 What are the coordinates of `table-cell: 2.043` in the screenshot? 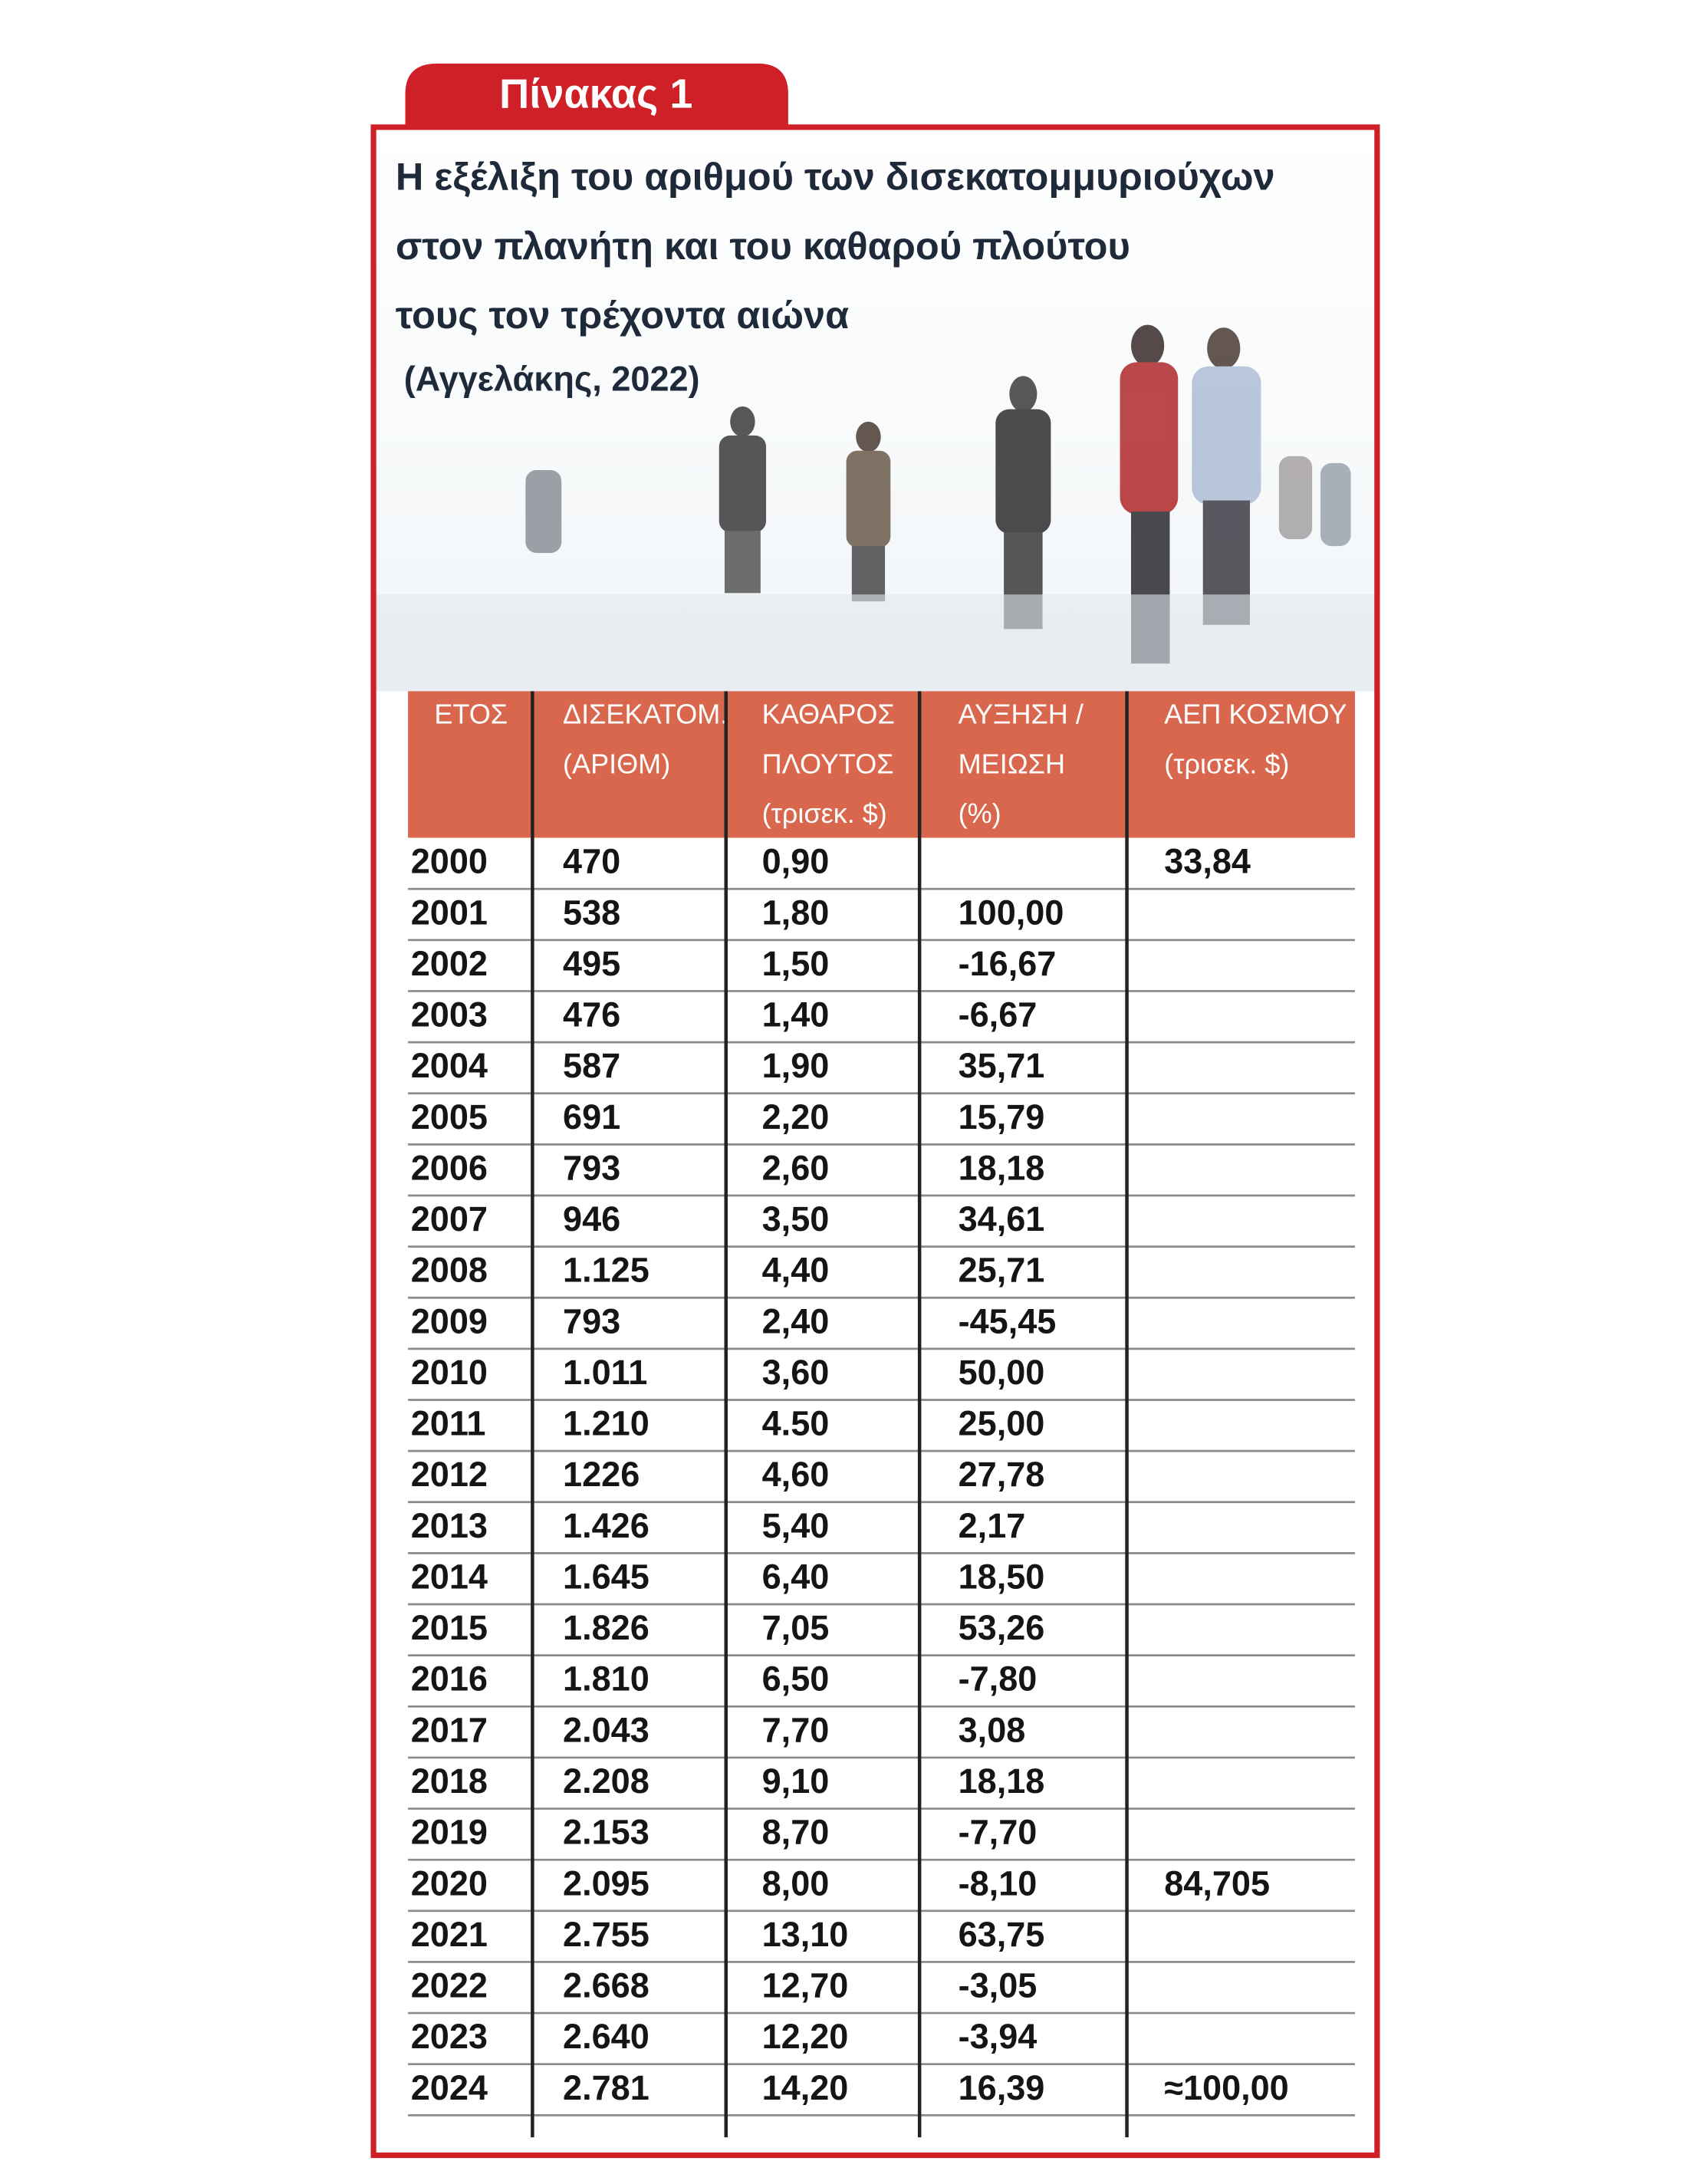 It's located at (606, 1729).